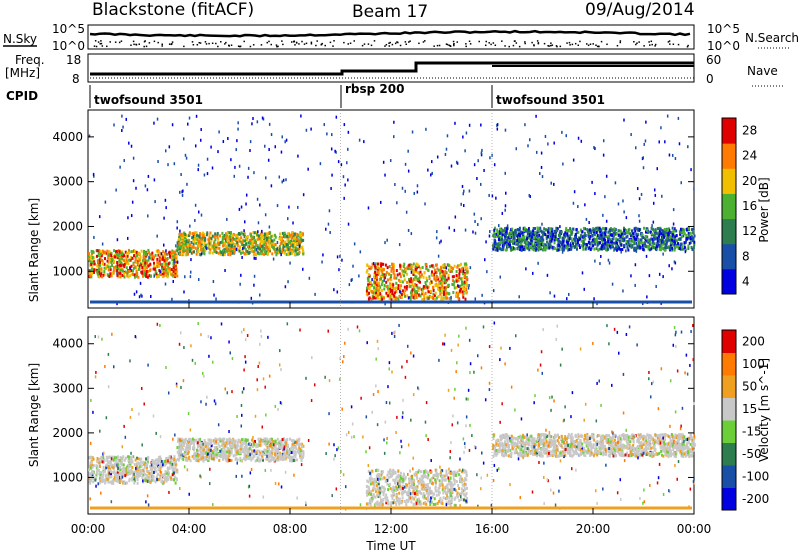 This screenshot has height=554, width=800. What do you see at coordinates (67, 182) in the screenshot?
I see `y-tick-label: 3000` at bounding box center [67, 182].